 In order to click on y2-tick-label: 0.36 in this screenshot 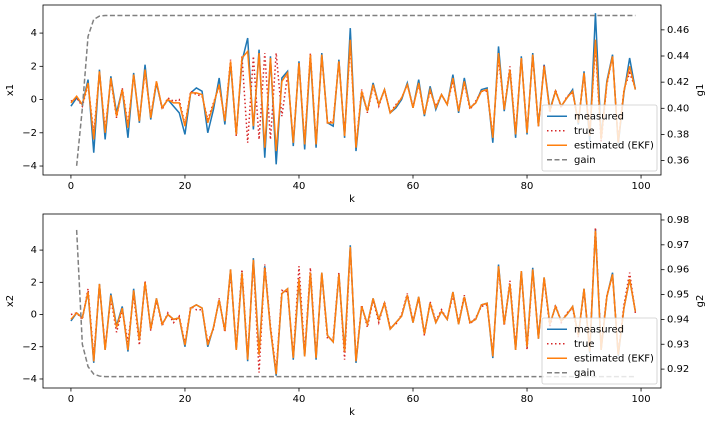, I will do `click(678, 161)`.